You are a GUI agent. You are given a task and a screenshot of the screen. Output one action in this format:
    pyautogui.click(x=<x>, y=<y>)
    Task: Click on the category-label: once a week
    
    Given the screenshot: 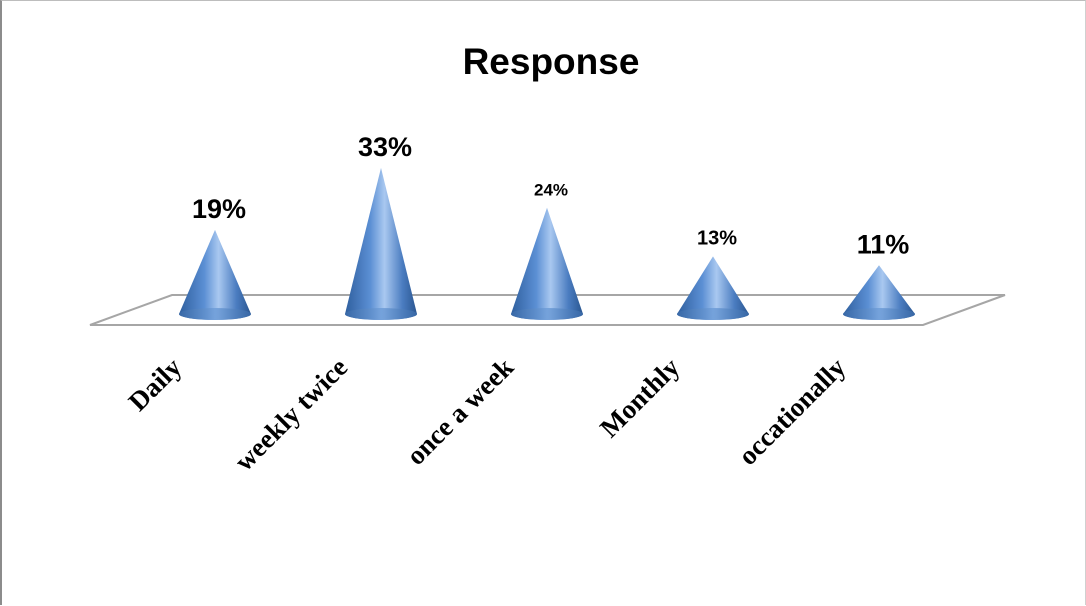 What is the action you would take?
    pyautogui.click(x=459, y=411)
    